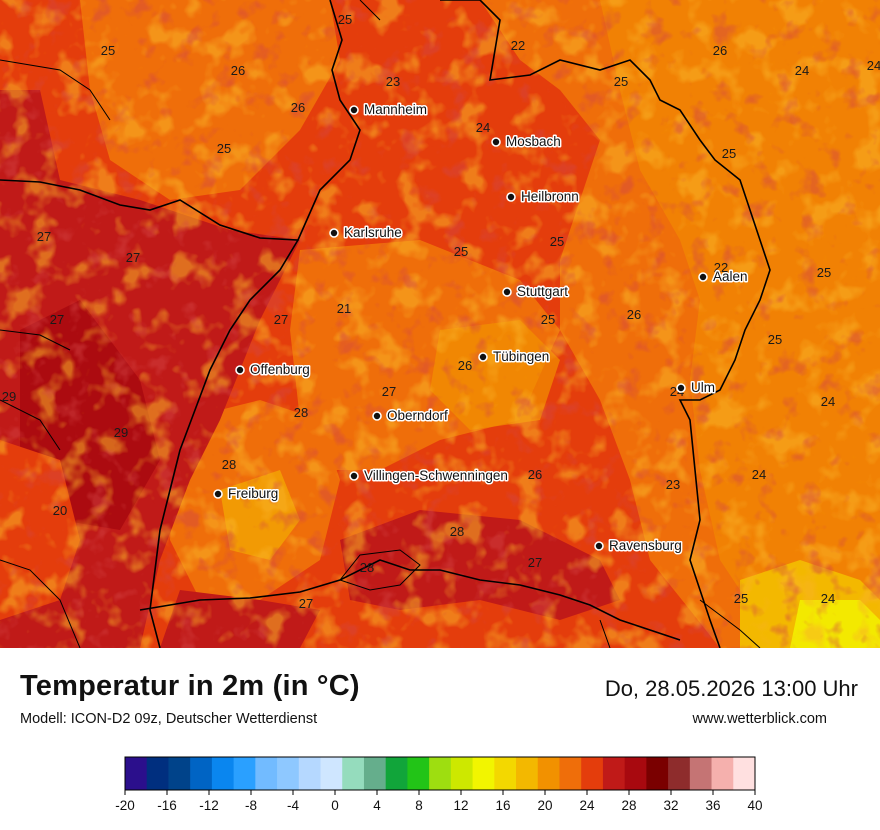  What do you see at coordinates (533, 141) in the screenshot?
I see `city-name: Mosbach` at bounding box center [533, 141].